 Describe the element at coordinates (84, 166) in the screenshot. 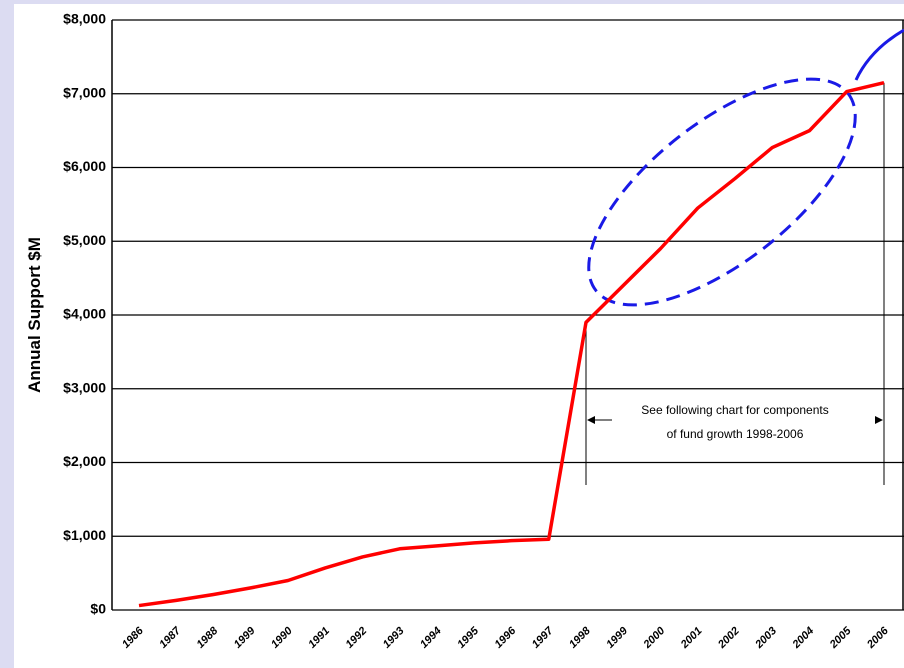

I see `y-tick-label: $6,000` at that location.